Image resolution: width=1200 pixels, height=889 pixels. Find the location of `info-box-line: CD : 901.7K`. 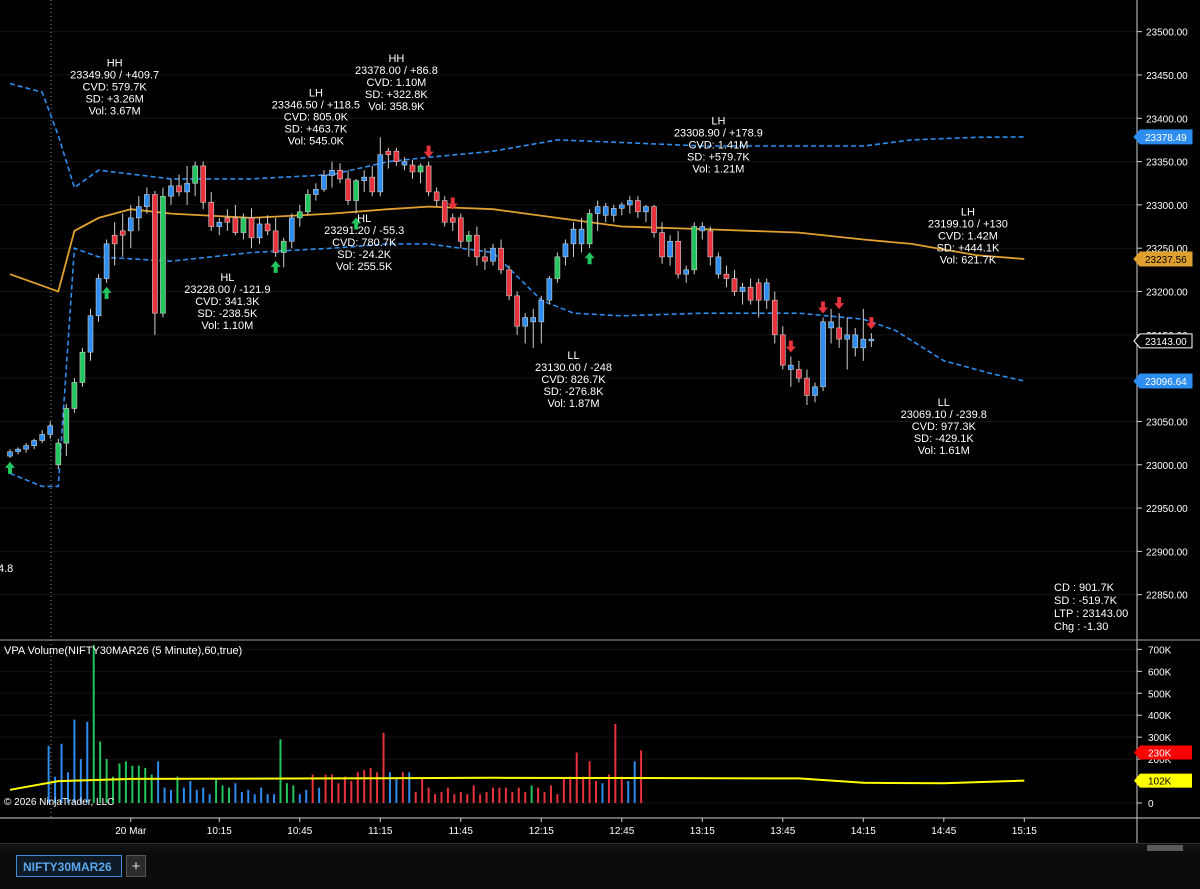

info-box-line: CD : 901.7K is located at coordinates (1084, 588).